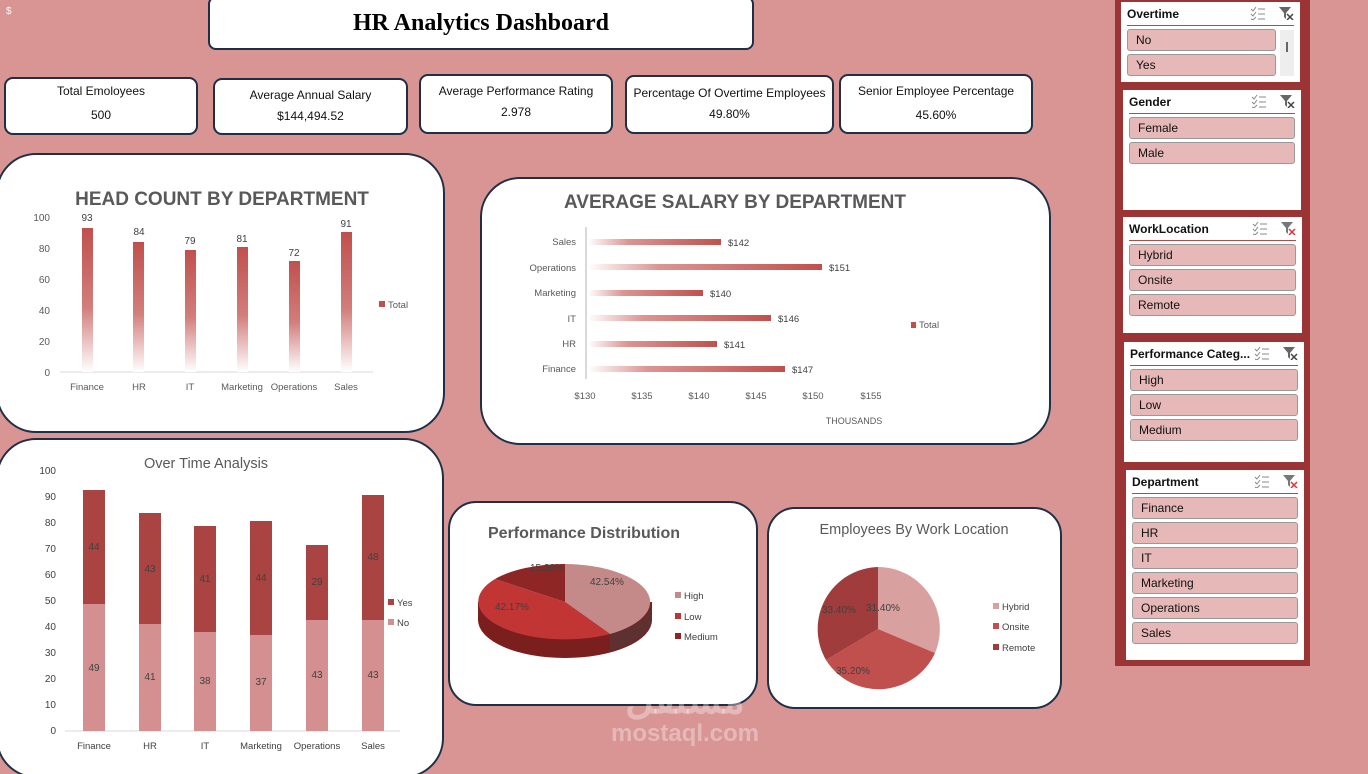 The height and width of the screenshot is (774, 1368). What do you see at coordinates (729, 93) in the screenshot?
I see `kpi-label: Percentage Of Overtime Employees` at bounding box center [729, 93].